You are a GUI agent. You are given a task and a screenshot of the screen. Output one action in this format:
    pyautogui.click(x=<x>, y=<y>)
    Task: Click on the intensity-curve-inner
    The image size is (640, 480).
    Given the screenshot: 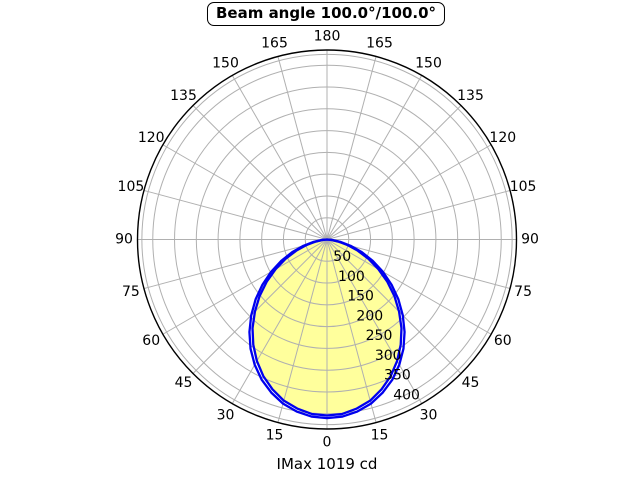 What is the action you would take?
    pyautogui.click(x=327, y=327)
    